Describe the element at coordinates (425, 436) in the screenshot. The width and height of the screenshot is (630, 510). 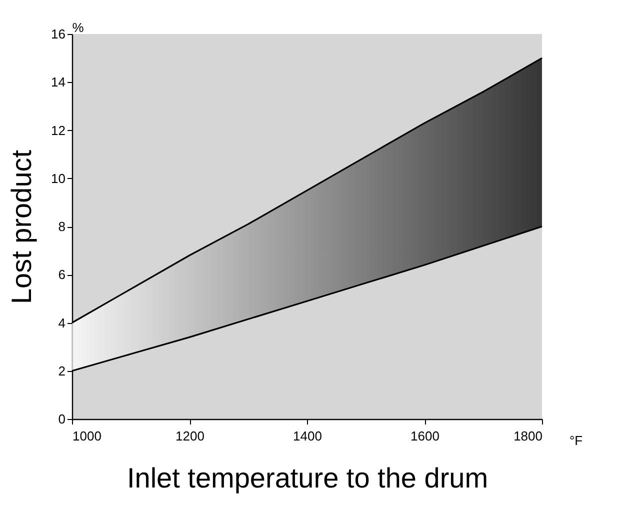
I see `x-tick-label: 1600` at that location.